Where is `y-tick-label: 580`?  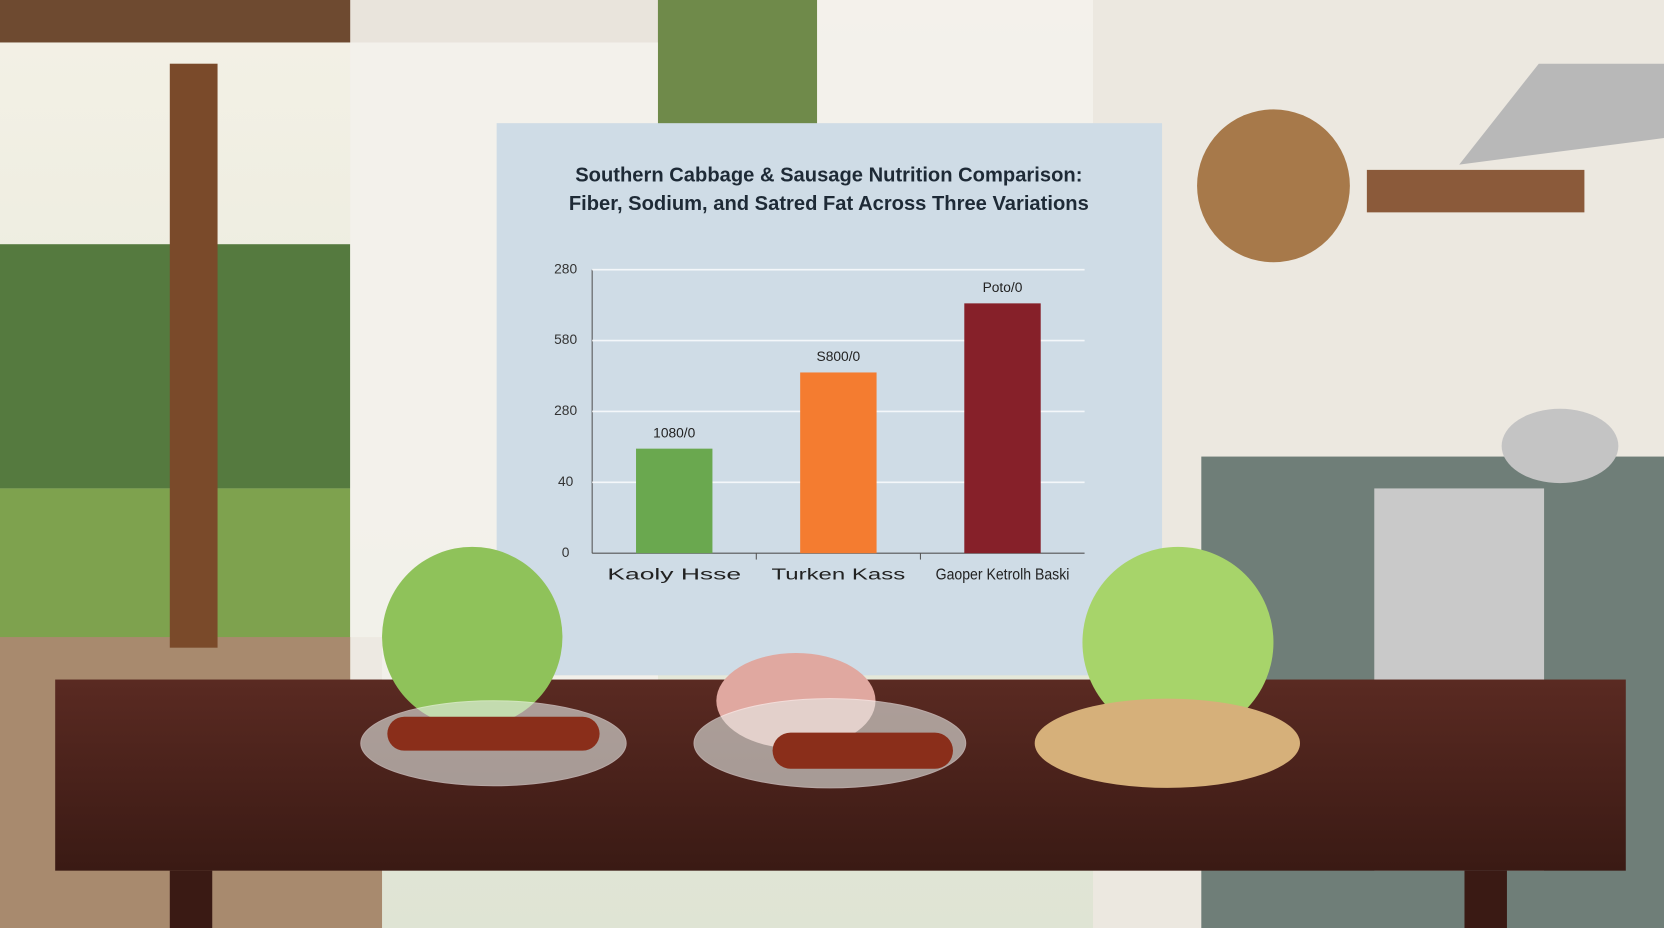
y-tick-label: 580 is located at coordinates (565, 339).